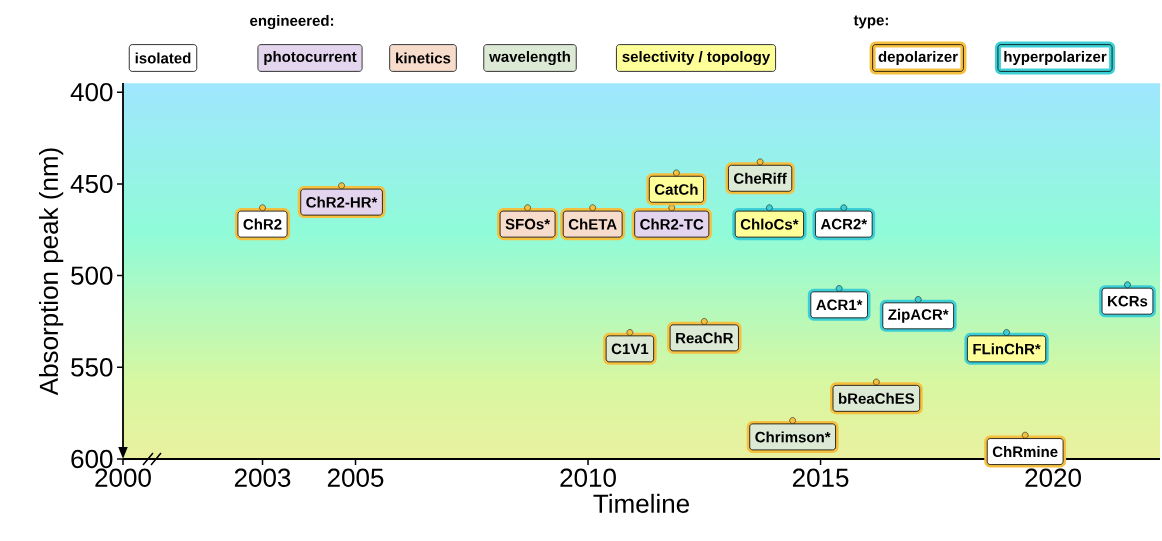  Describe the element at coordinates (342, 202) in the screenshot. I see `data-label: ChR2-HR*` at that location.